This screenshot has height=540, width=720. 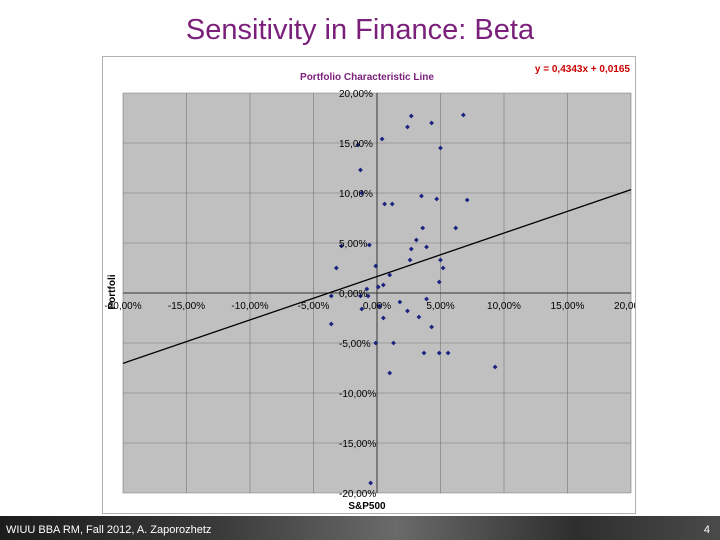 What do you see at coordinates (568, 306) in the screenshot?
I see `x-tick-label: 15,00%` at bounding box center [568, 306].